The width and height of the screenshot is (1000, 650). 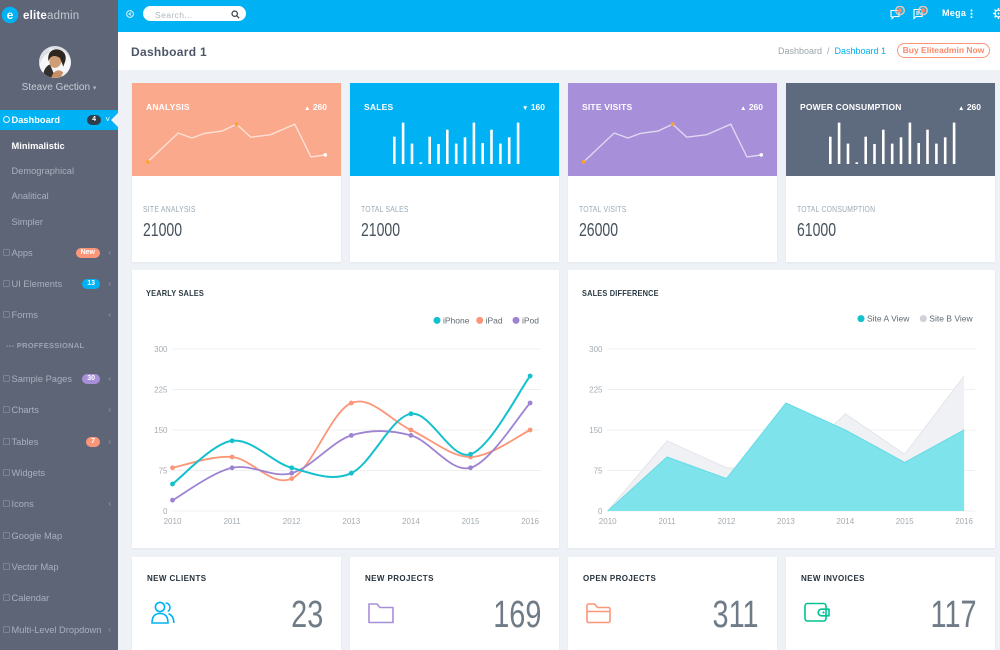 I want to click on svg-text: iPad, so click(x=494, y=320).